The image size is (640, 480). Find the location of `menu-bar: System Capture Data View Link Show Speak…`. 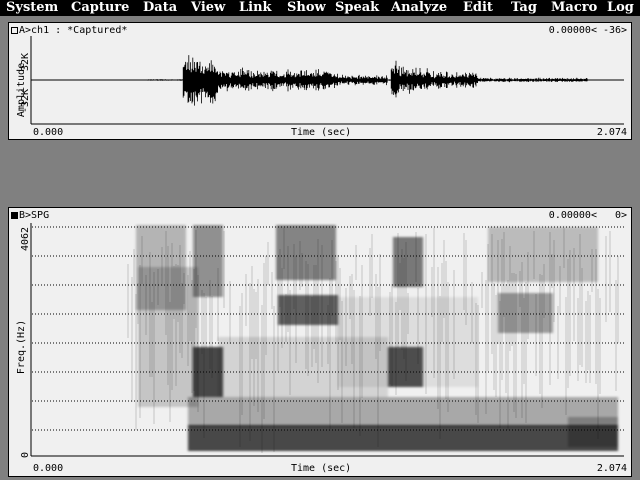

menu-bar: System Capture Data View Link Show Speak… is located at coordinates (320, 8).